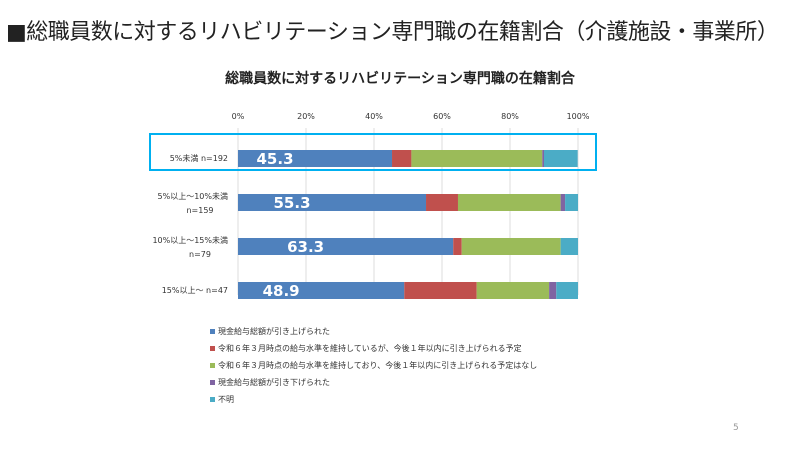 The height and width of the screenshot is (450, 800). Describe the element at coordinates (373, 382) in the screenshot. I see `legend-item: 現金給与総額が引き下げられた` at that location.